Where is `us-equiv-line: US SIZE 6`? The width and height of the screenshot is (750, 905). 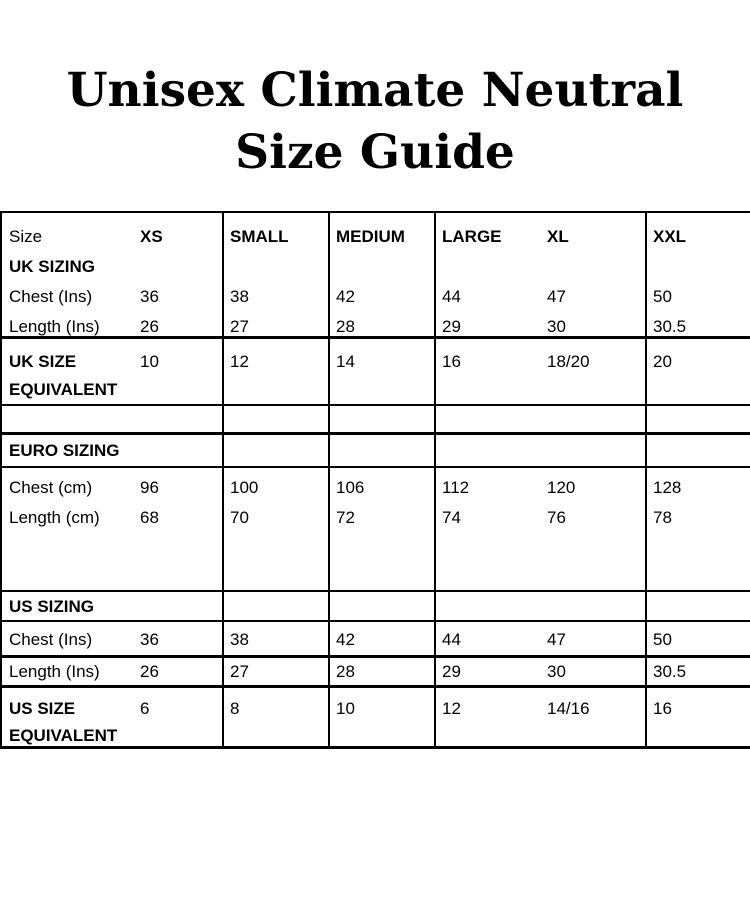
us-equiv-line: US SIZE 6 is located at coordinates (115, 708).